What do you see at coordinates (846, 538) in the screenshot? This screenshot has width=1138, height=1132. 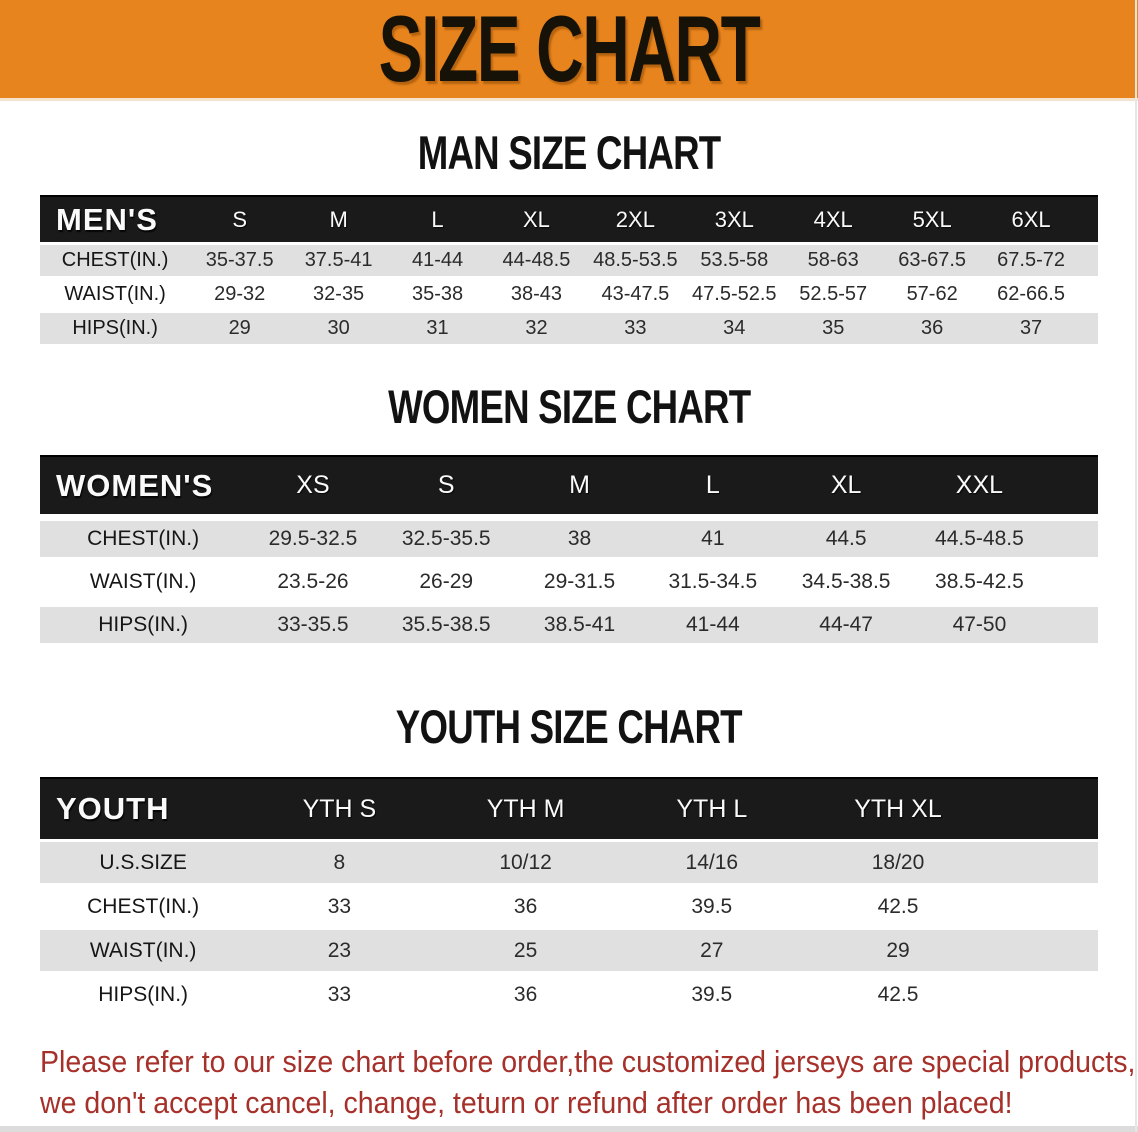 I see `cell-value: 44.5` at bounding box center [846, 538].